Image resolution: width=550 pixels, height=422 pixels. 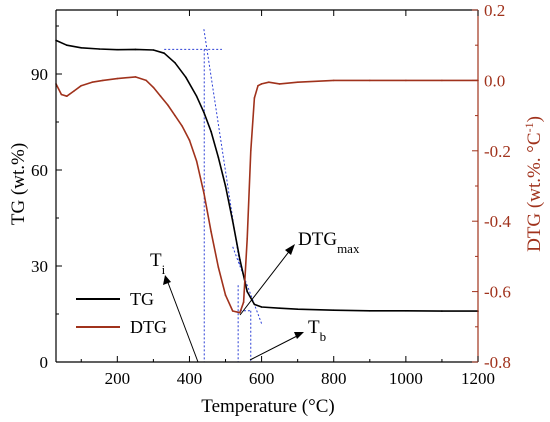 What do you see at coordinates (148, 327) in the screenshot?
I see `legend-label-dtg: DTG` at bounding box center [148, 327].